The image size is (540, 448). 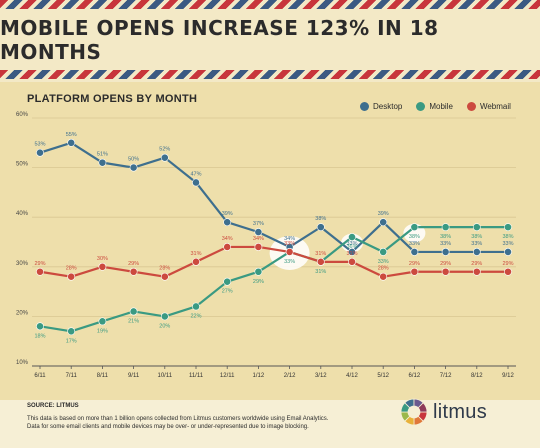 What do you see at coordinates (414, 412) in the screenshot?
I see `litmus-logo-icon` at bounding box center [414, 412].